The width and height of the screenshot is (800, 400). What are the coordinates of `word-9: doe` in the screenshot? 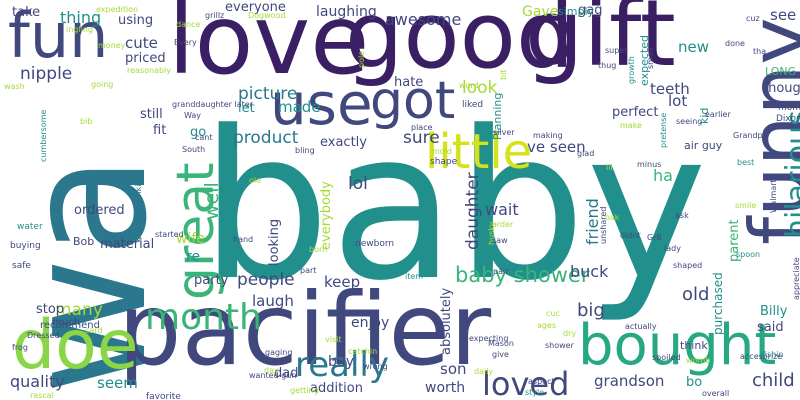 It's located at (75, 345).